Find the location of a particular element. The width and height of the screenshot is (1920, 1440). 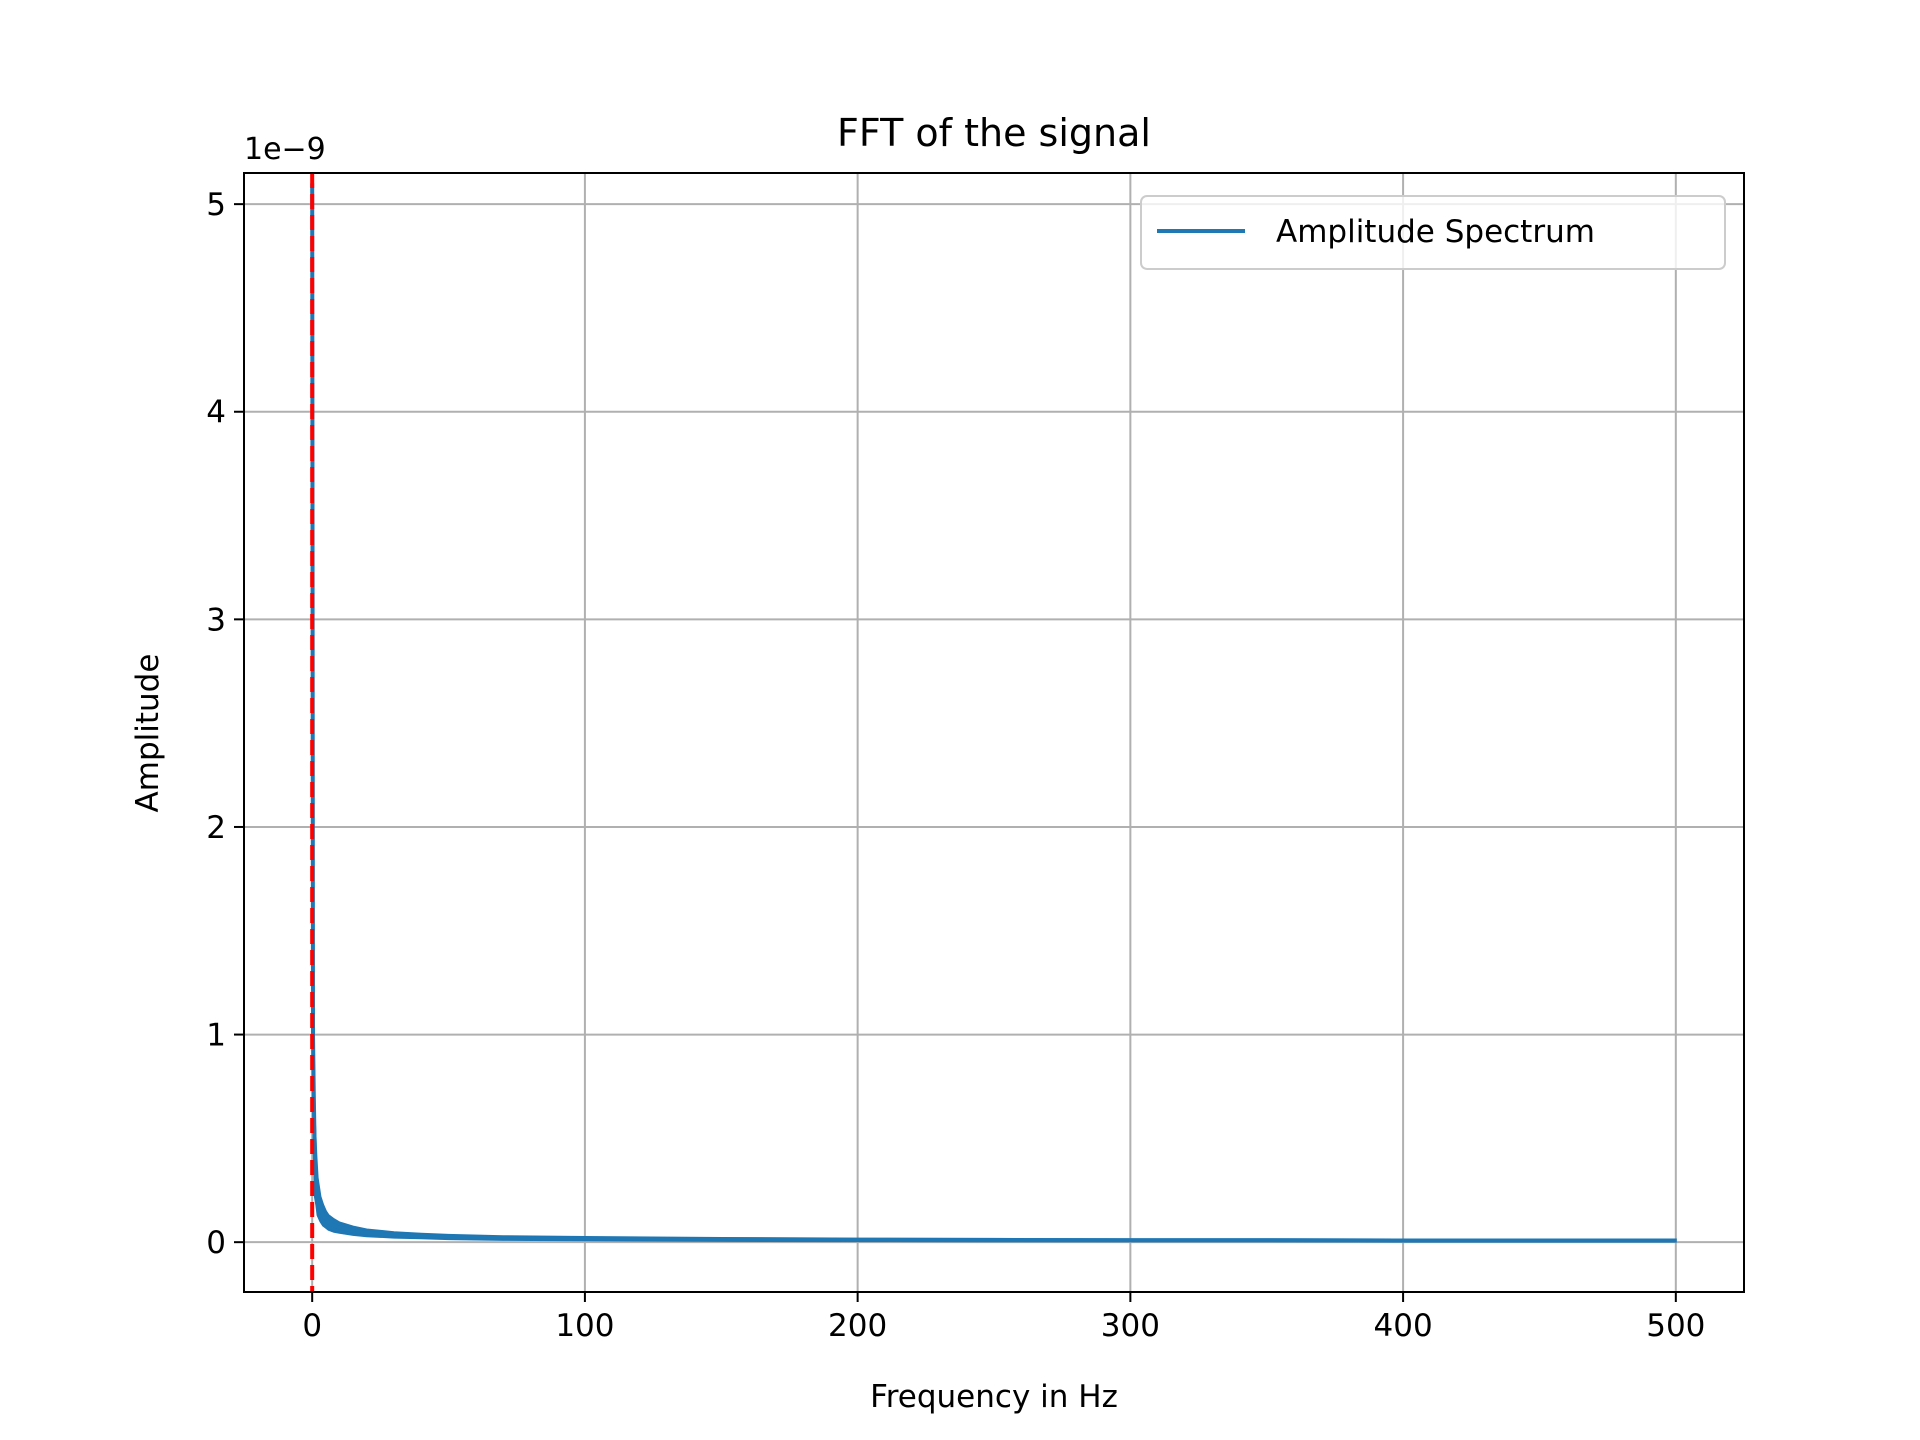

y-tick-label: 3 is located at coordinates (216, 620).